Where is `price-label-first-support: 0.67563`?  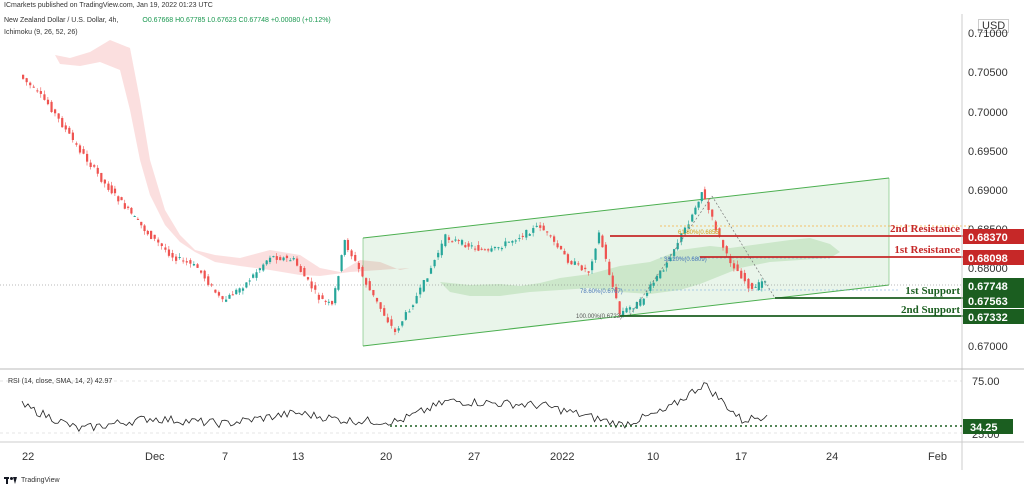
price-label-first-support: 0.67563 is located at coordinates (993, 300).